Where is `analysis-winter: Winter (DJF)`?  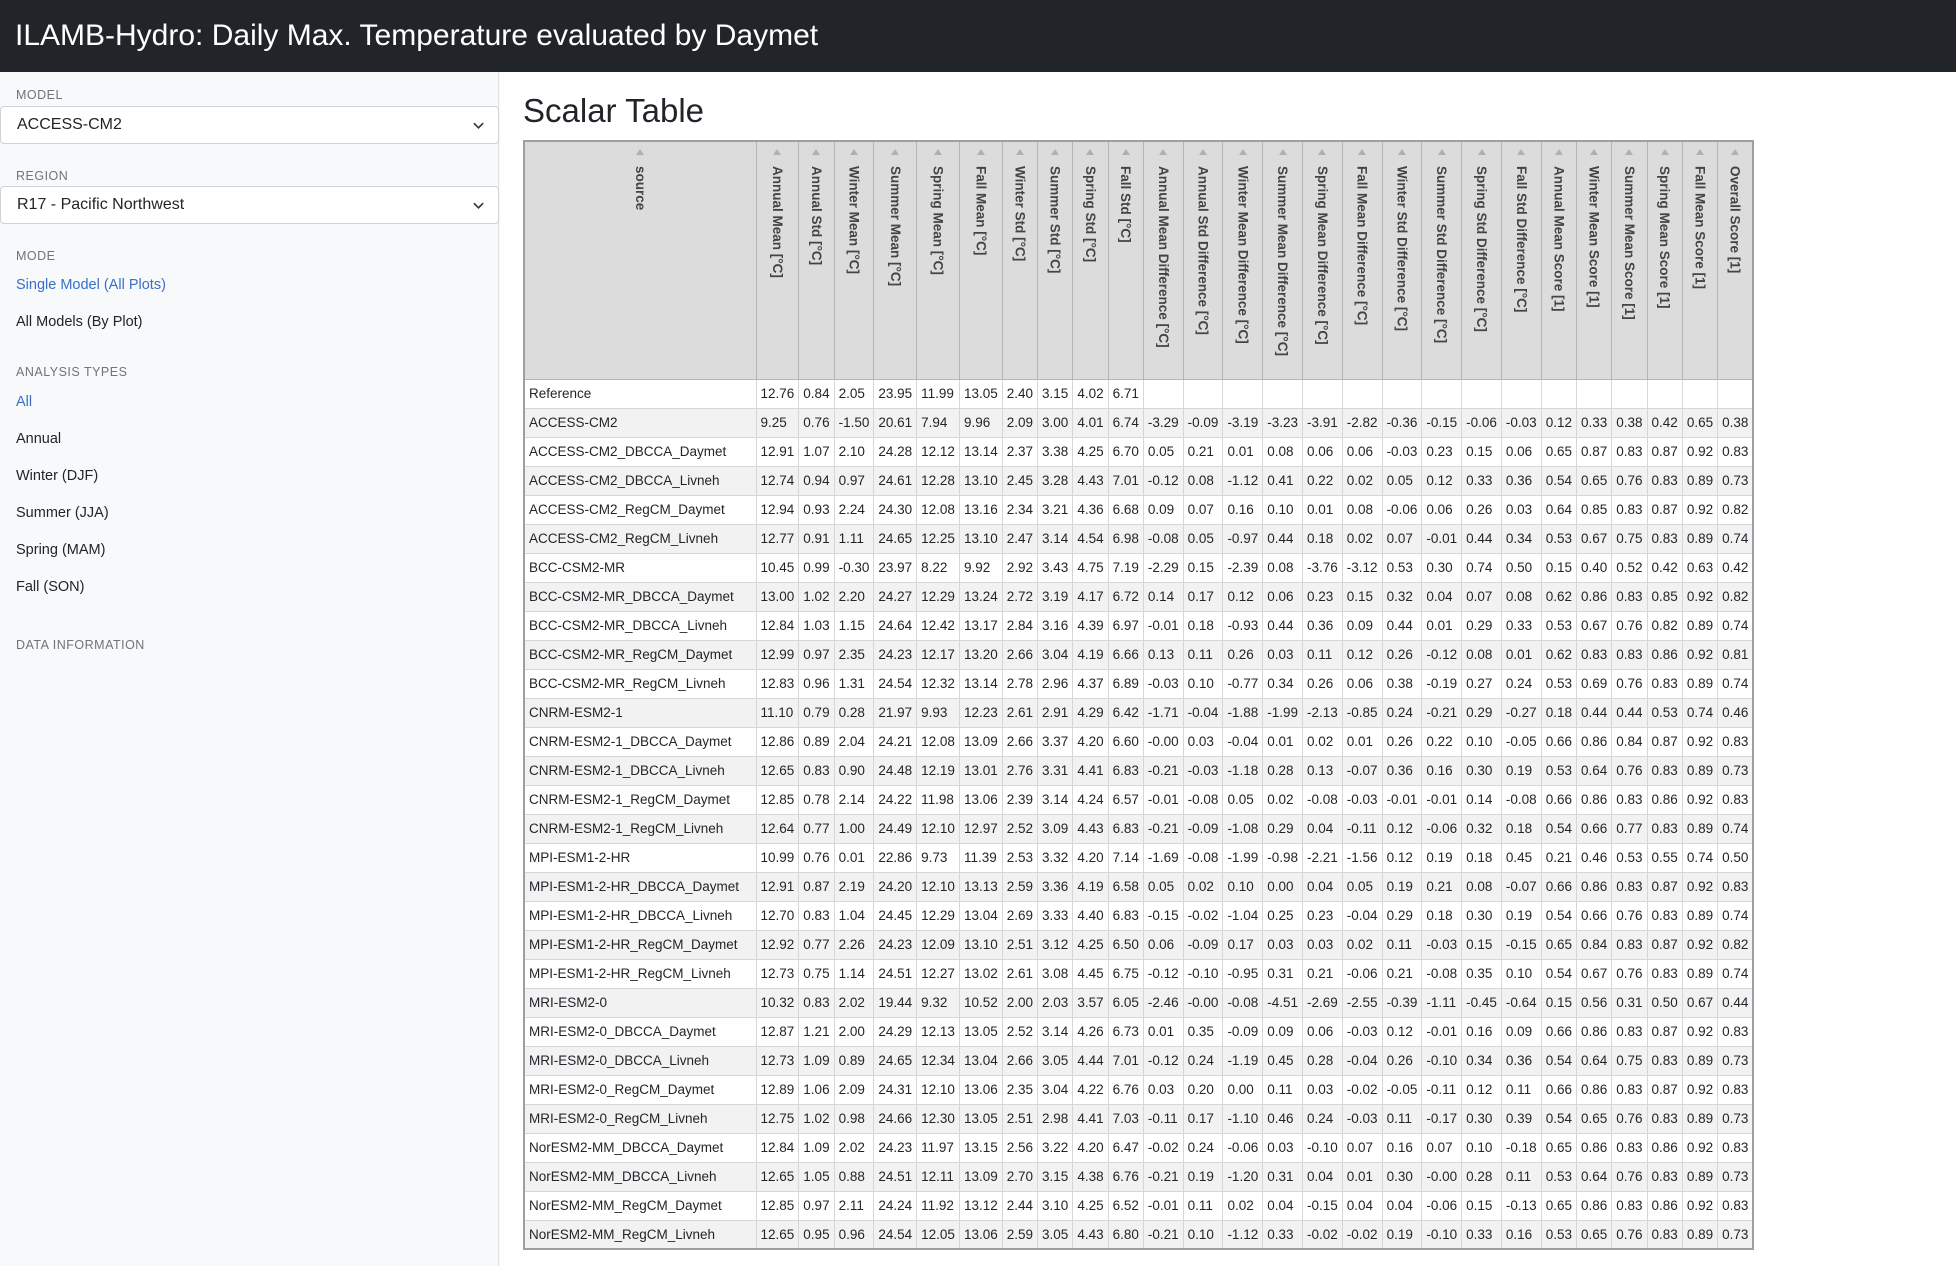 analysis-winter: Winter (DJF) is located at coordinates (57, 476).